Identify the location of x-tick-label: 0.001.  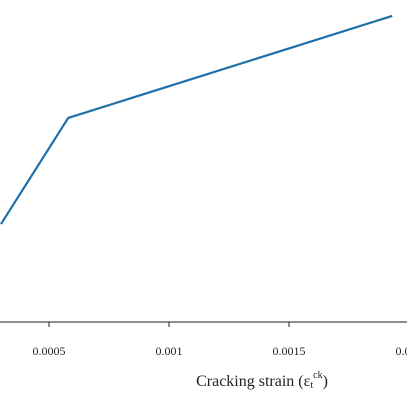
(169, 351).